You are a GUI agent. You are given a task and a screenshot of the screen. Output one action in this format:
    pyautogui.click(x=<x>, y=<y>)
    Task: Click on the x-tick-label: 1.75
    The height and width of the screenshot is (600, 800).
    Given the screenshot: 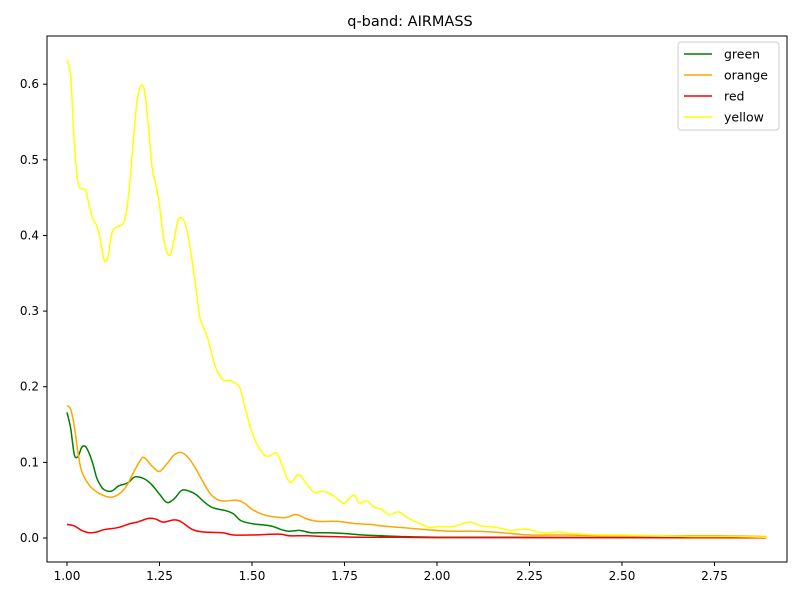 What is the action you would take?
    pyautogui.click(x=344, y=576)
    